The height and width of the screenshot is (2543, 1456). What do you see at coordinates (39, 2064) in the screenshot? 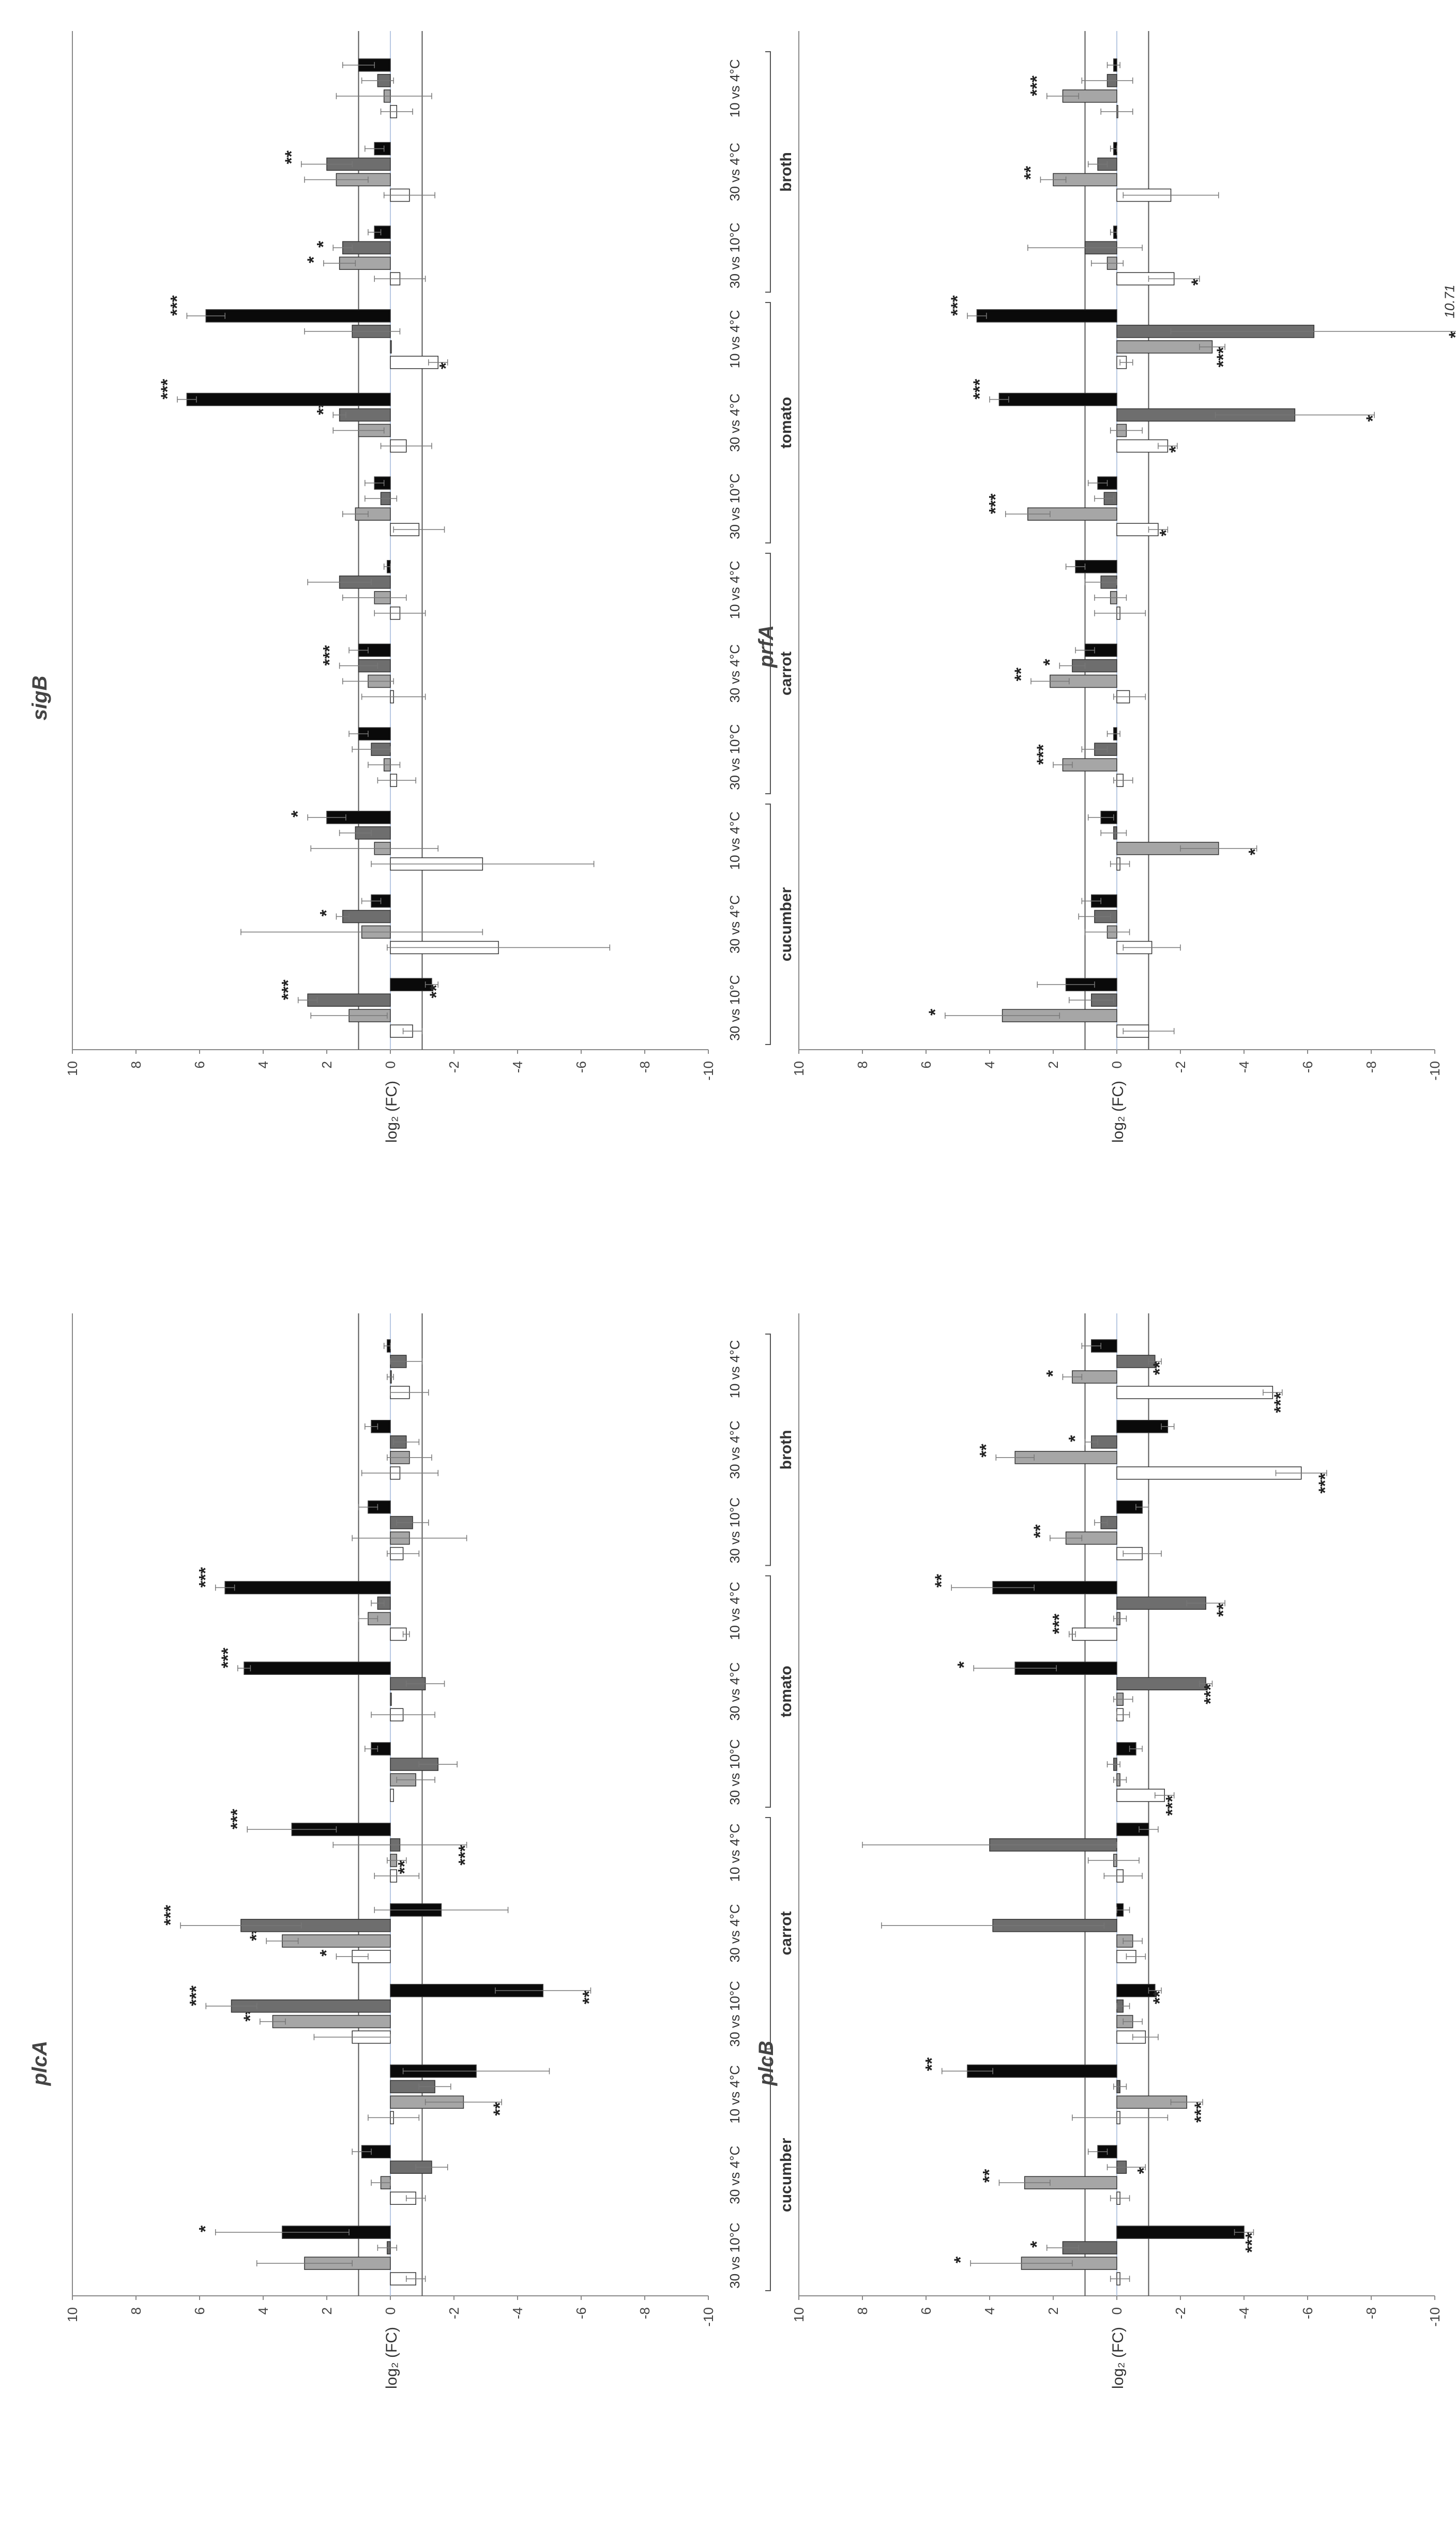
I see `chart-title: plcA` at bounding box center [39, 2064].